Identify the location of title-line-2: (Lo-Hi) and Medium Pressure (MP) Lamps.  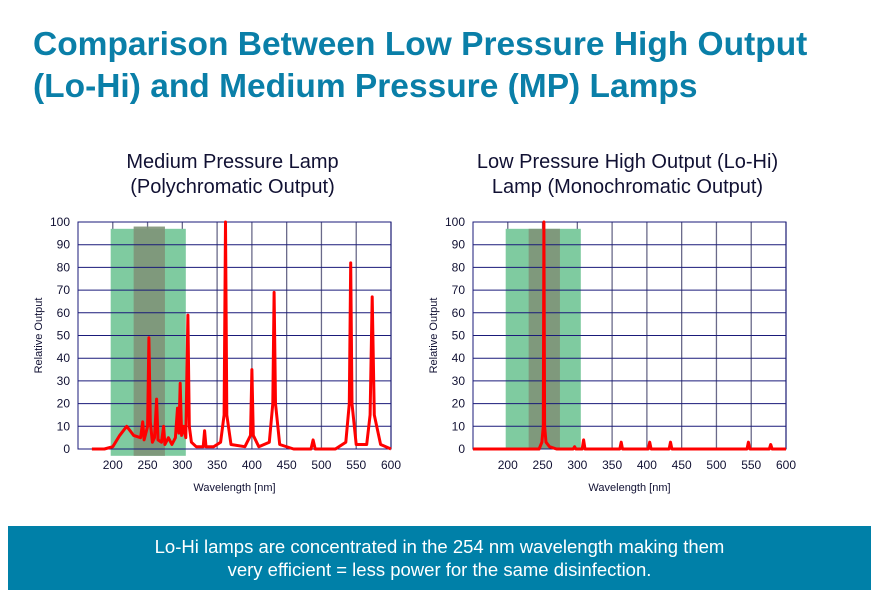
(365, 86).